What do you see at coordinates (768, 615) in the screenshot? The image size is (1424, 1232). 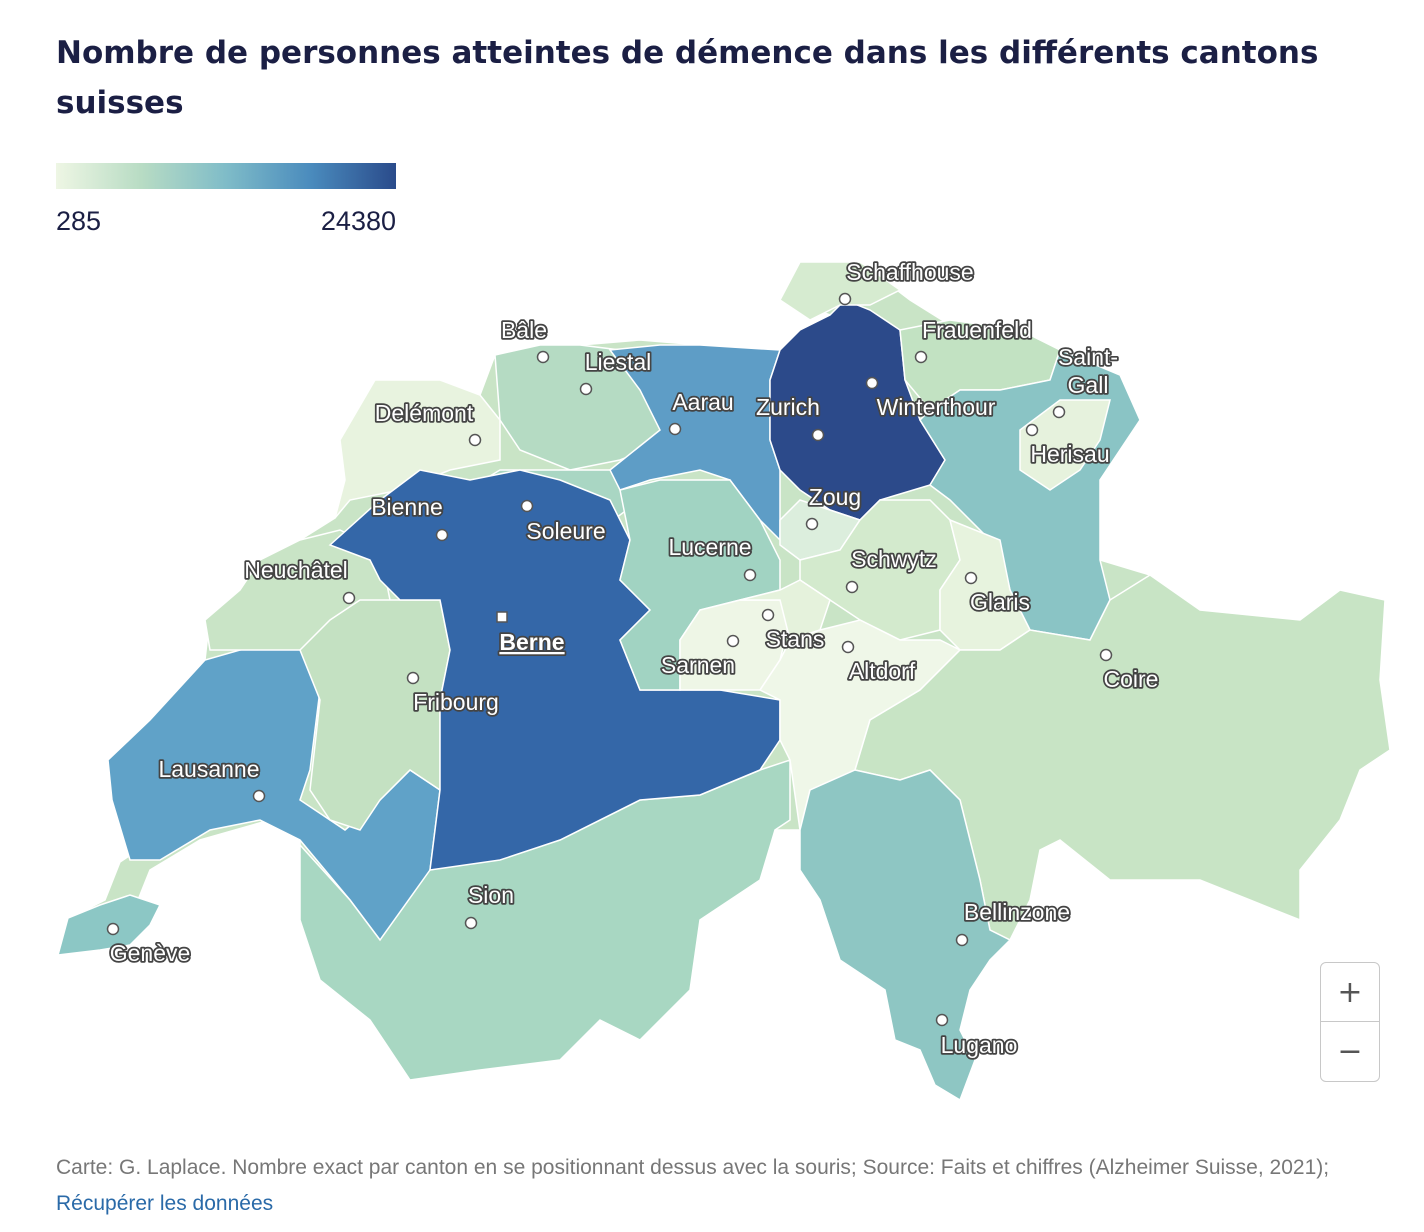 I see `city-marker-stans` at bounding box center [768, 615].